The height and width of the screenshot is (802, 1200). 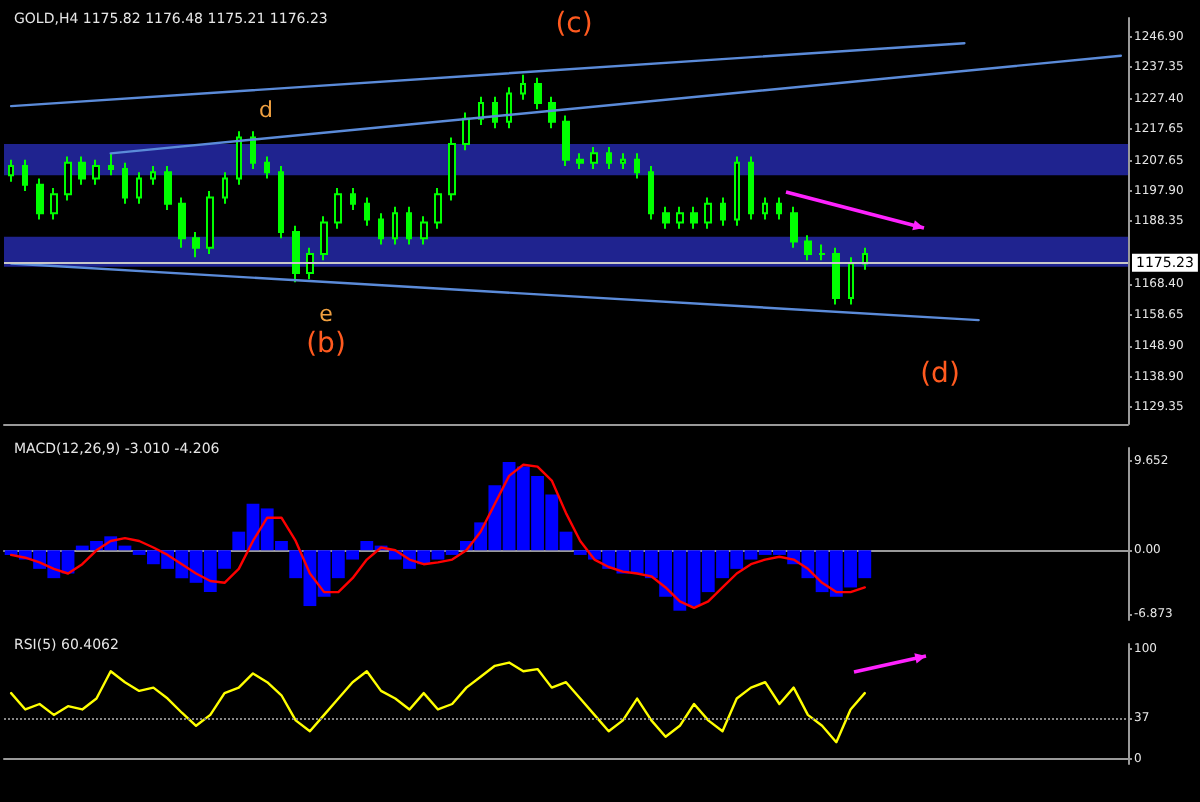 I want to click on annotation: (b), so click(x=326, y=344).